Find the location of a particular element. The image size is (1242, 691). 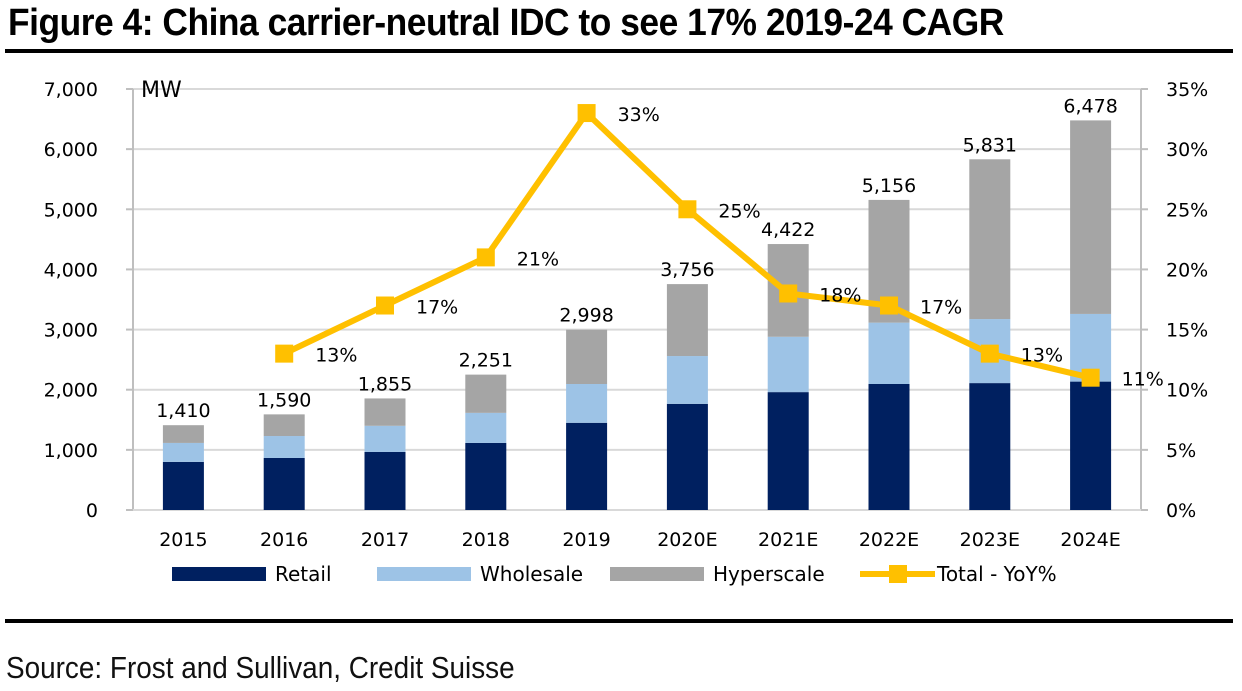

left-axis-tick-label: 4,000 is located at coordinates (71, 270).